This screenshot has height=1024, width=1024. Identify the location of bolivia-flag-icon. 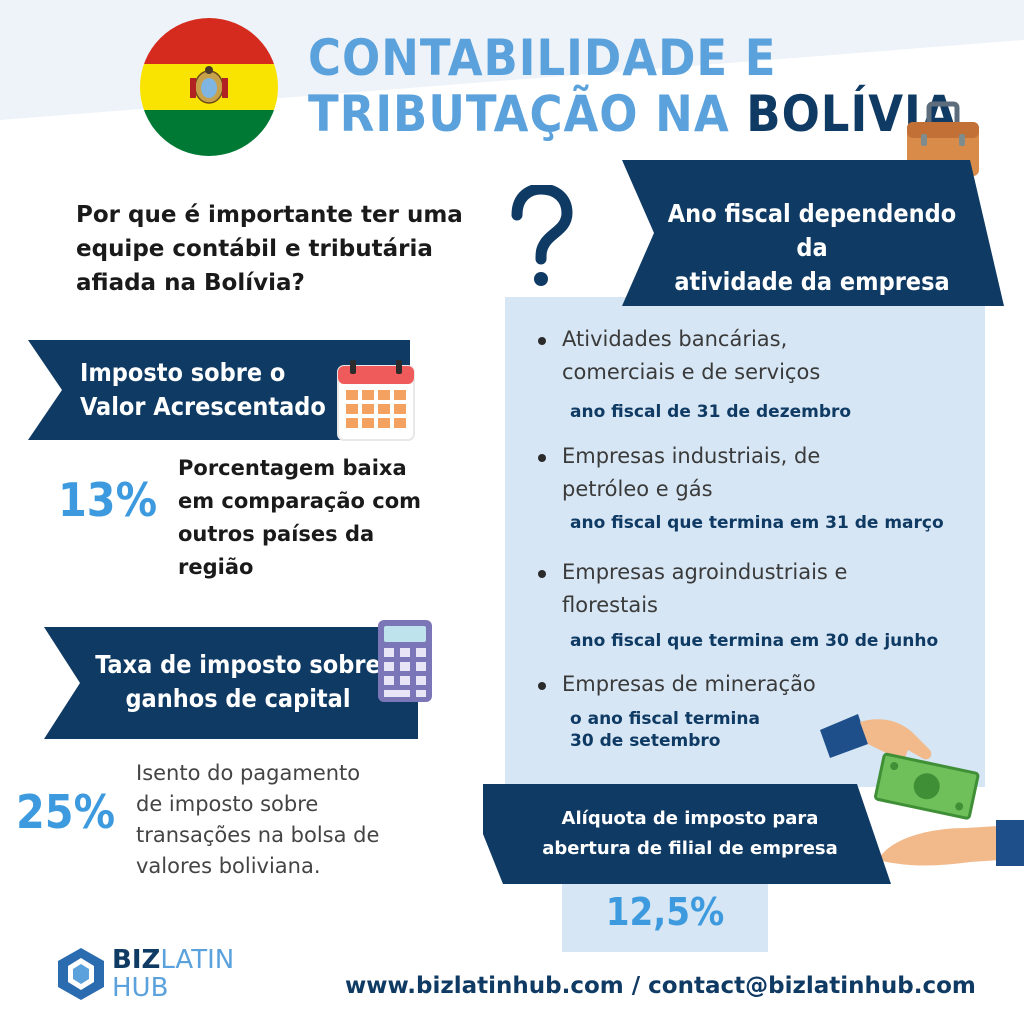
(209, 87).